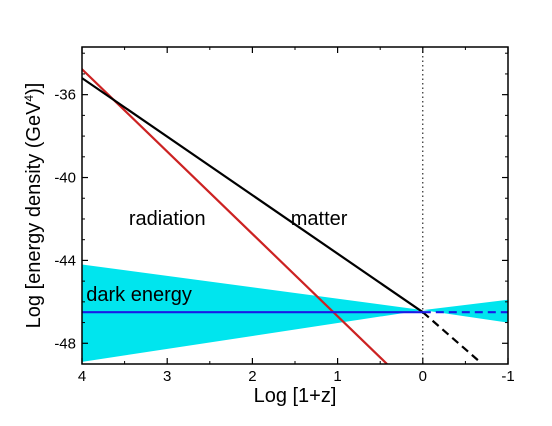 The image size is (552, 426). I want to click on y-axis-title-main: Log [energy density (GeV, so click(34, 214).